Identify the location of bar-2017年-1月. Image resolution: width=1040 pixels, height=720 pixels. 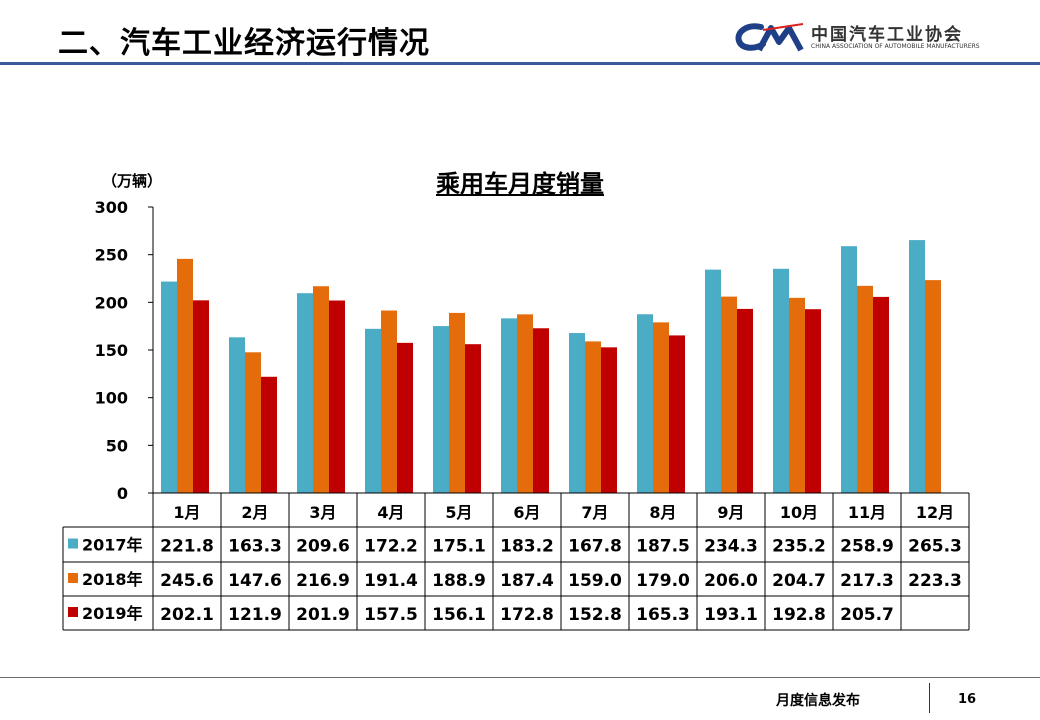
(169, 387).